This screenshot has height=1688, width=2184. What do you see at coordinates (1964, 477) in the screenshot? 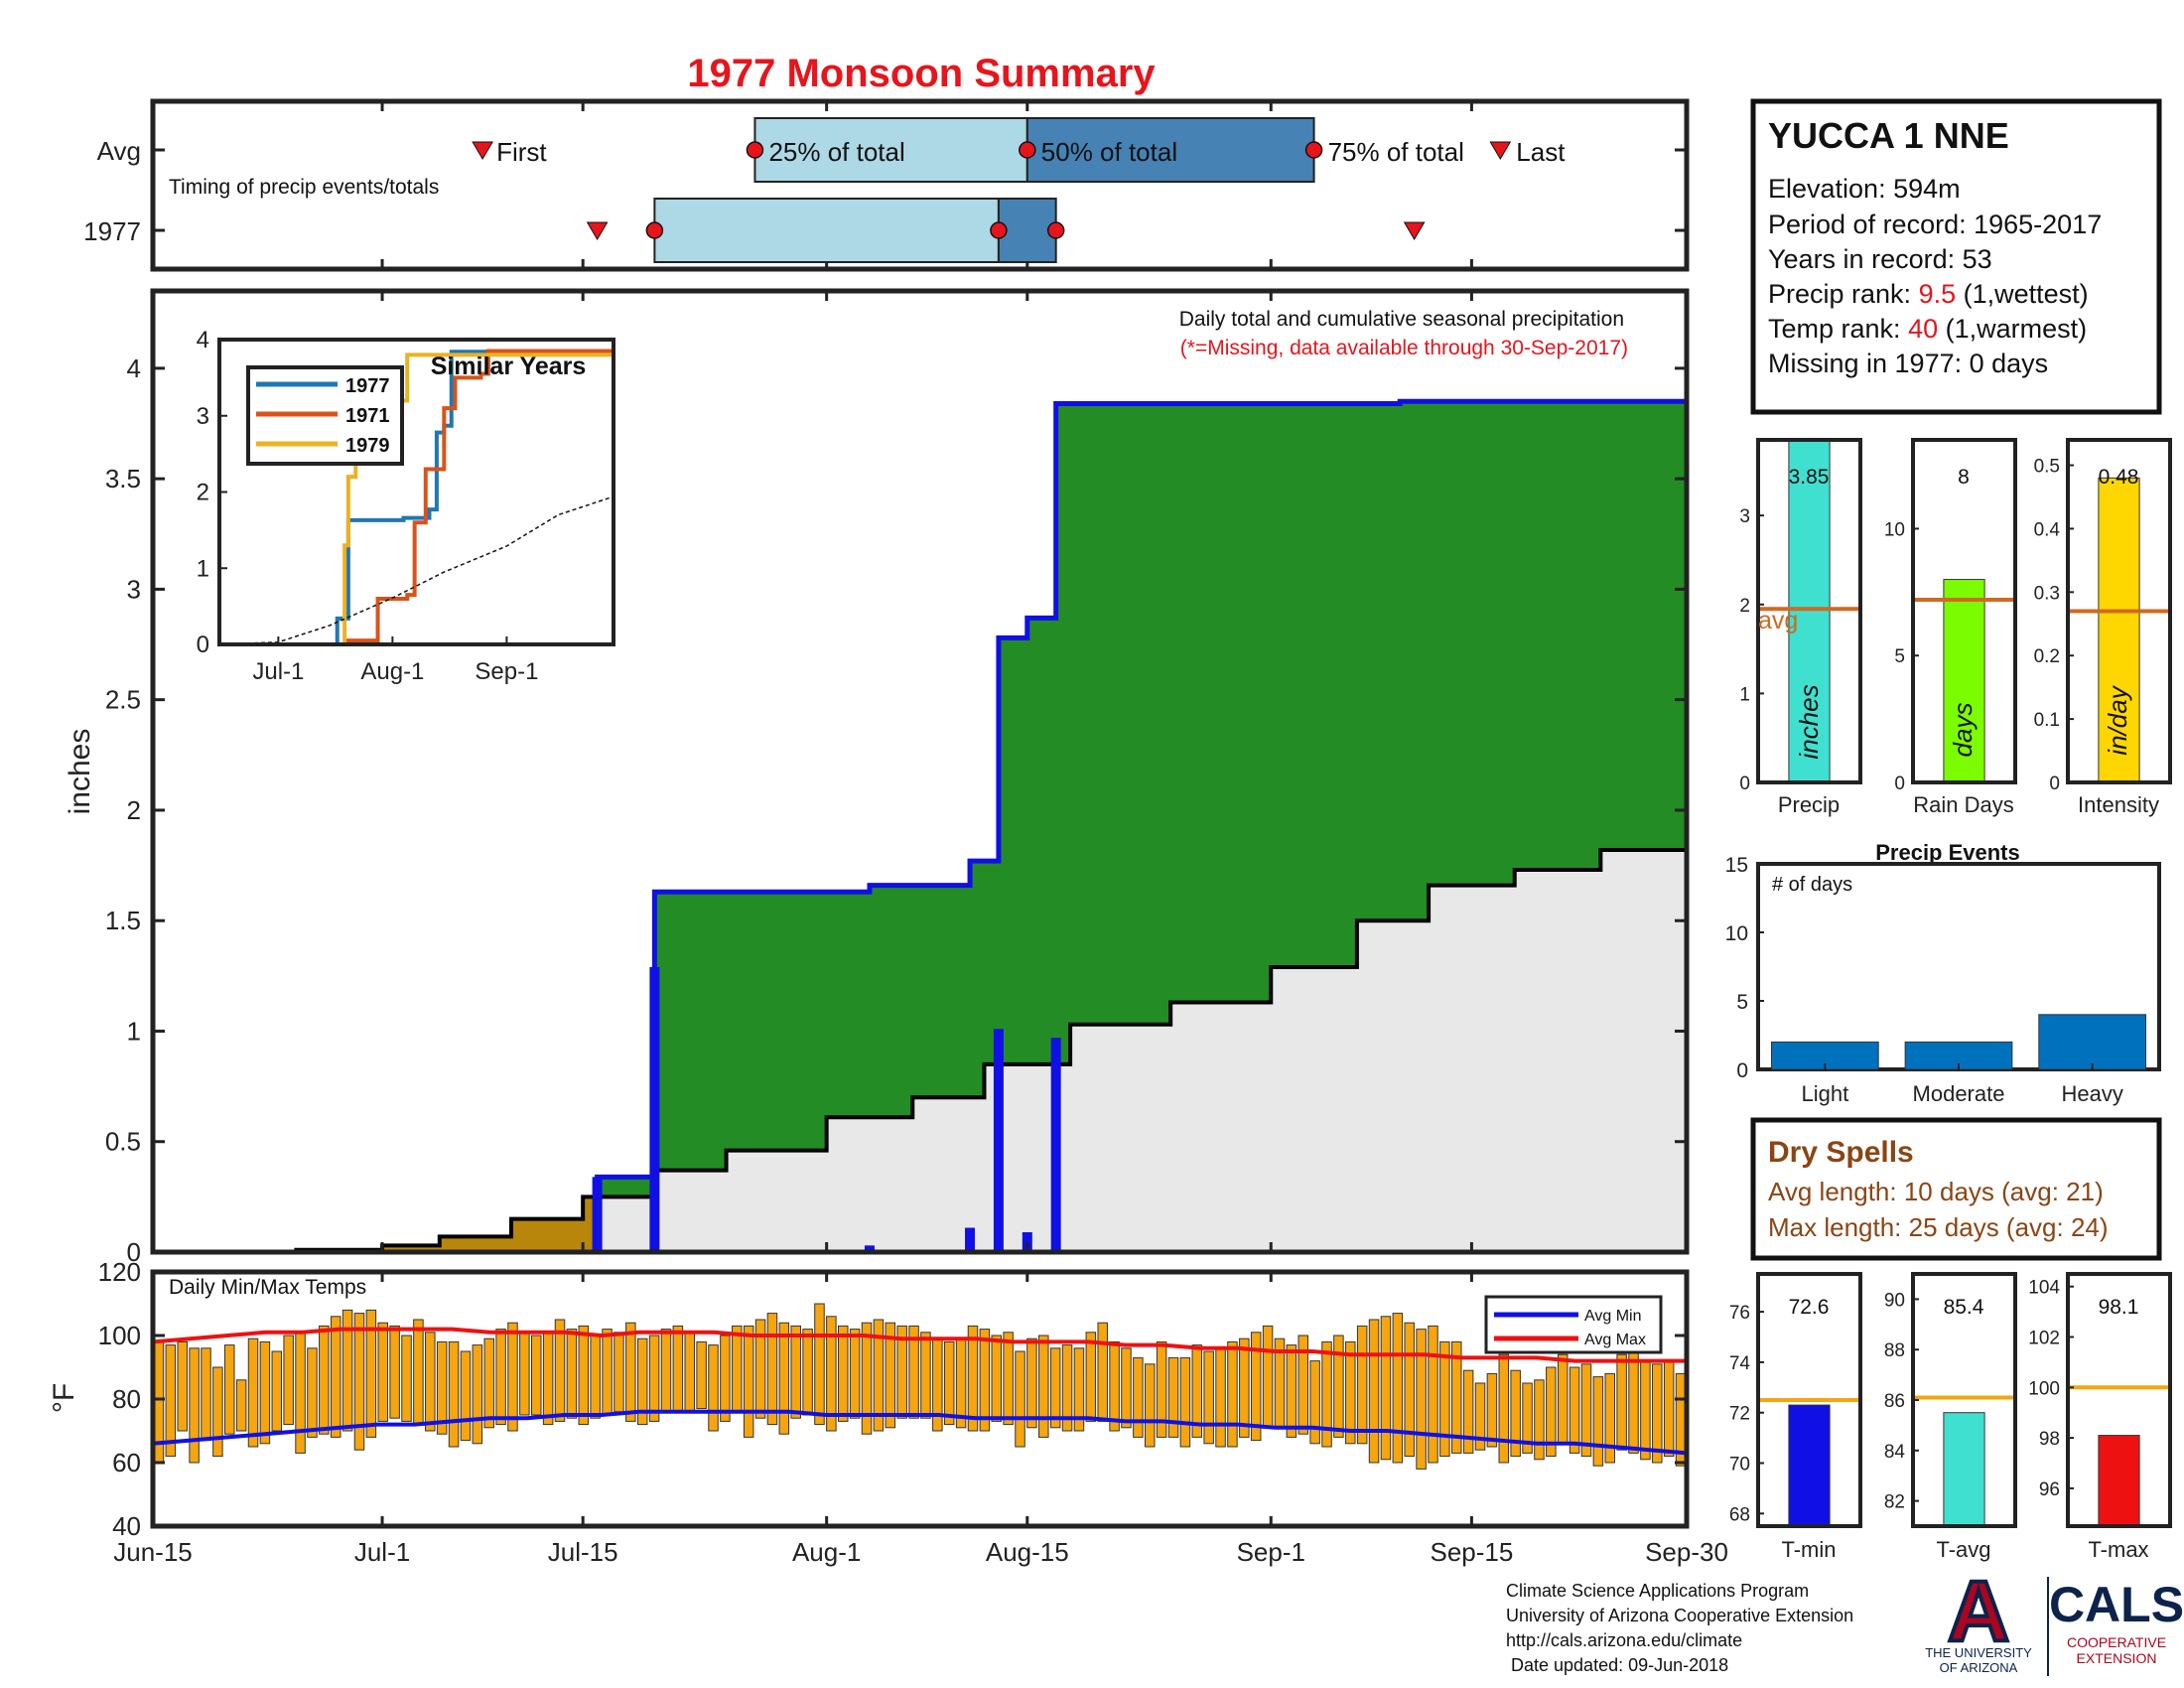
I see `raindays-value-label: 8` at bounding box center [1964, 477].